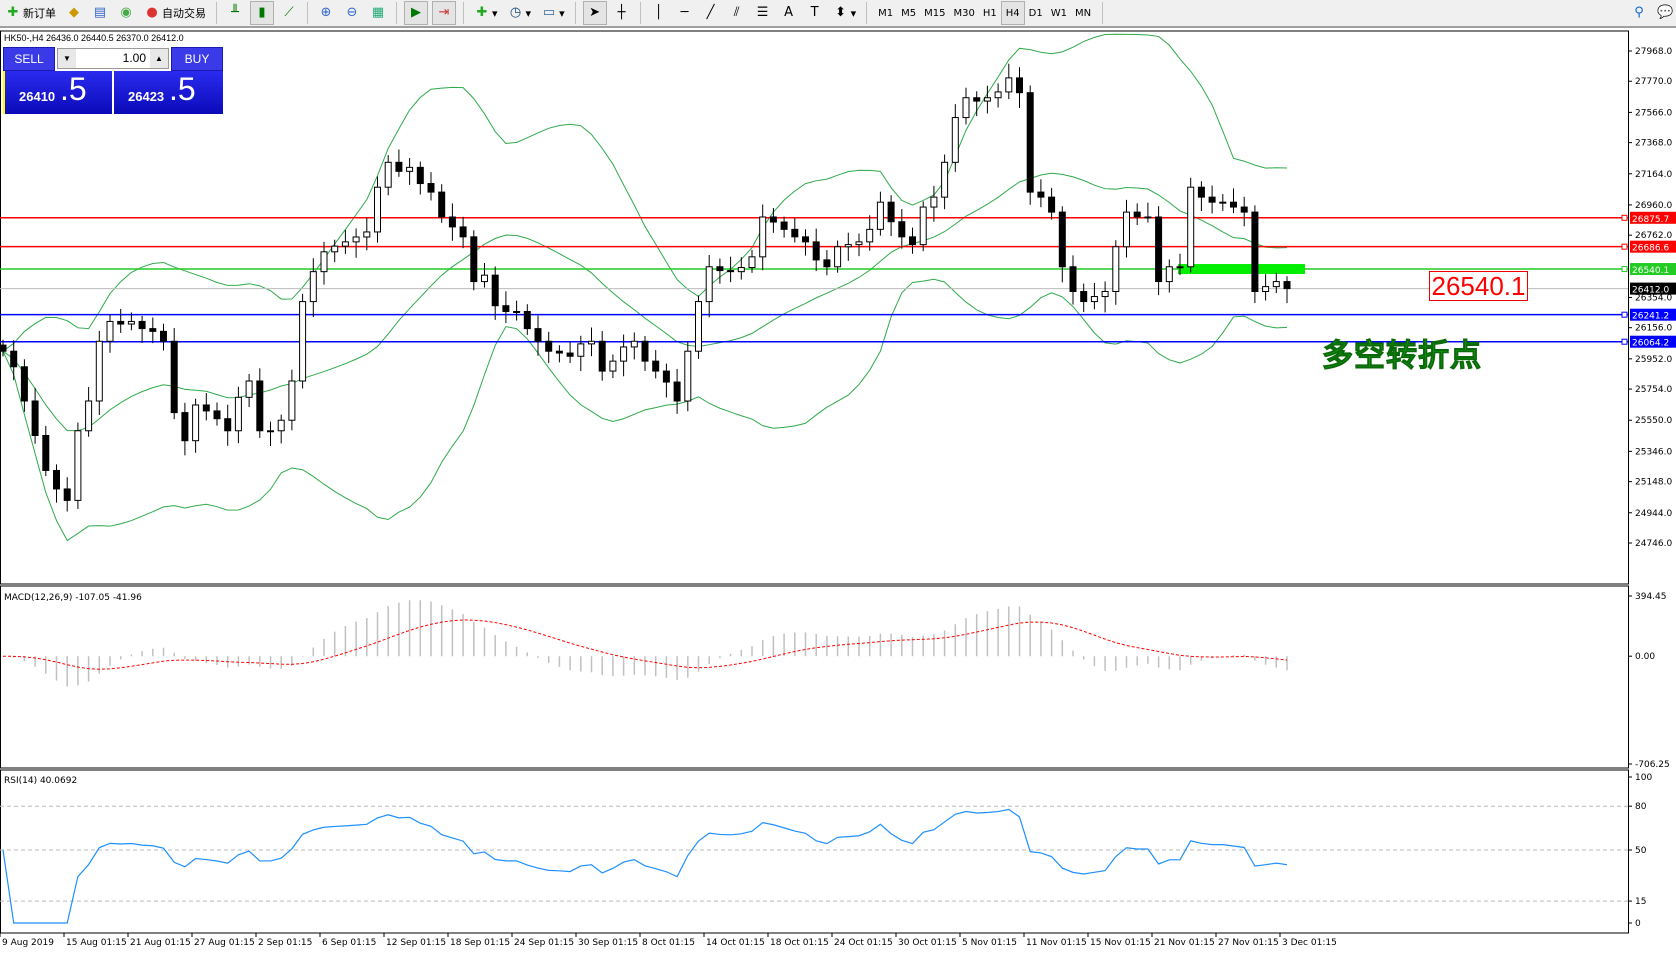  I want to click on price-label-annotation: 26540.1, so click(1478, 286).